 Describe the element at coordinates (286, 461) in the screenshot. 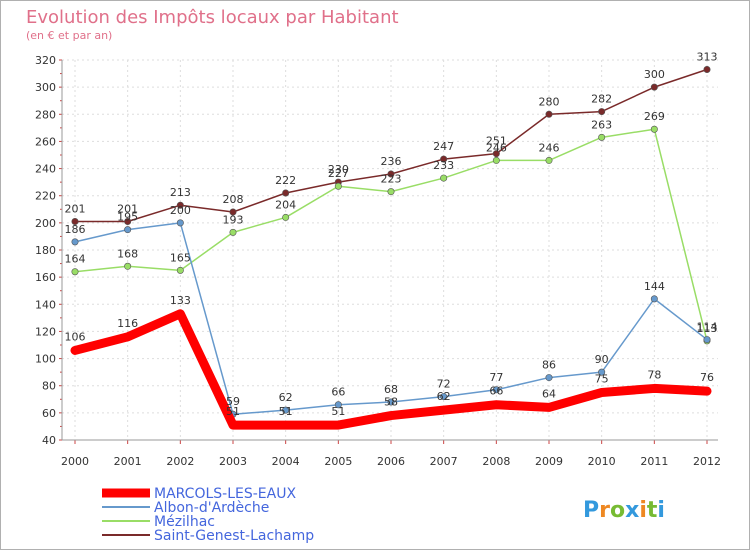

I see `x-tick-label: 2004` at that location.